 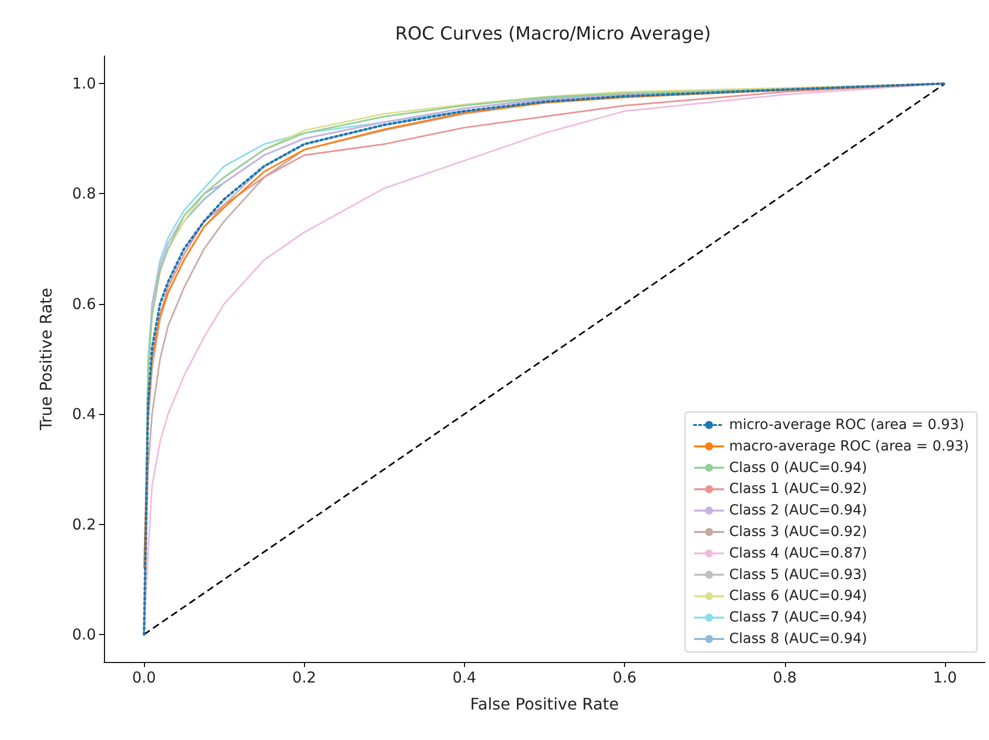 I want to click on legend-label: Class 7 (AUC=0.94), so click(x=798, y=618).